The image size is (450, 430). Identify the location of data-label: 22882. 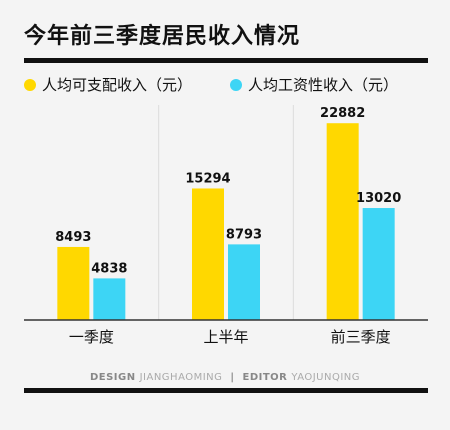
(342, 113).